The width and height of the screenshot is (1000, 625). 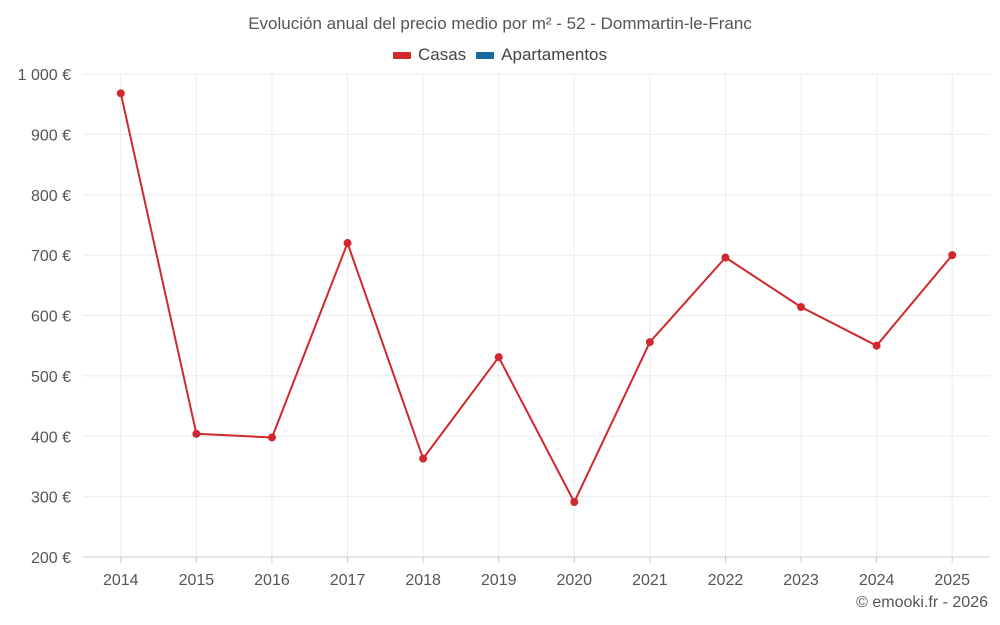 I want to click on y-tick-label: 500 €, so click(x=51, y=377).